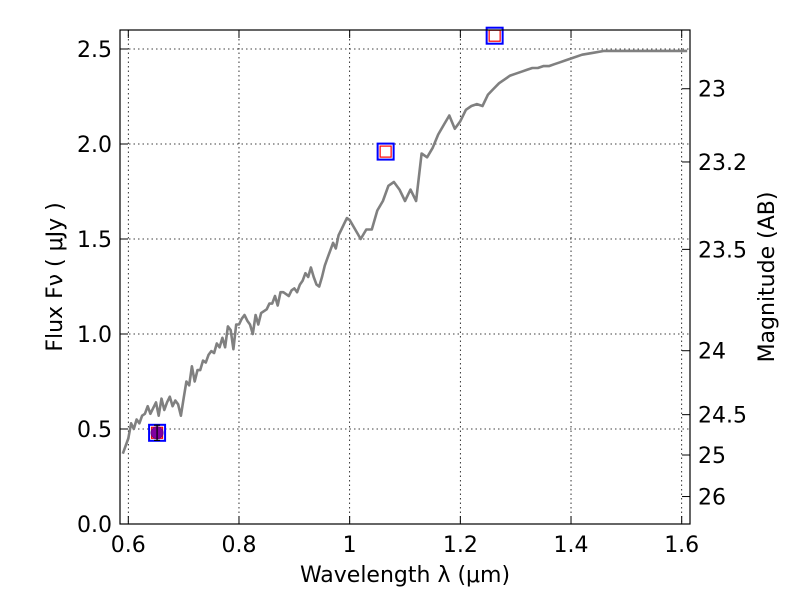 The image size is (800, 600). I want to click on y2-tick-label: 25, so click(712, 456).